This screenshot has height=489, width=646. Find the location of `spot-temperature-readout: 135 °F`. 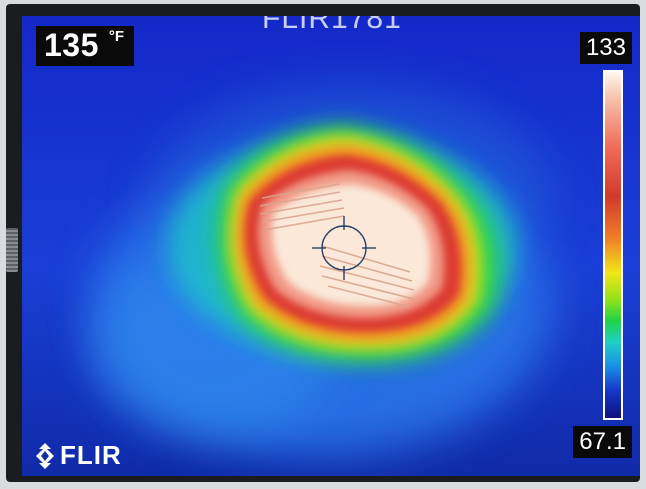

spot-temperature-readout: 135 °F is located at coordinates (85, 46).